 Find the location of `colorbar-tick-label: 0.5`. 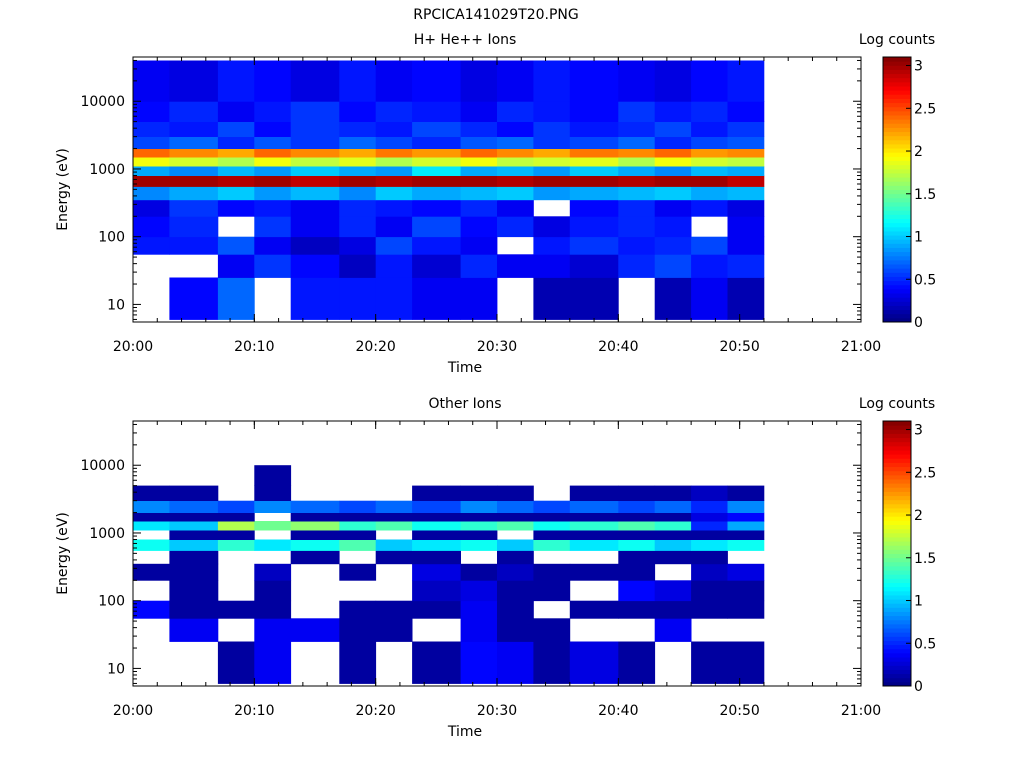

colorbar-tick-label: 0.5 is located at coordinates (925, 280).